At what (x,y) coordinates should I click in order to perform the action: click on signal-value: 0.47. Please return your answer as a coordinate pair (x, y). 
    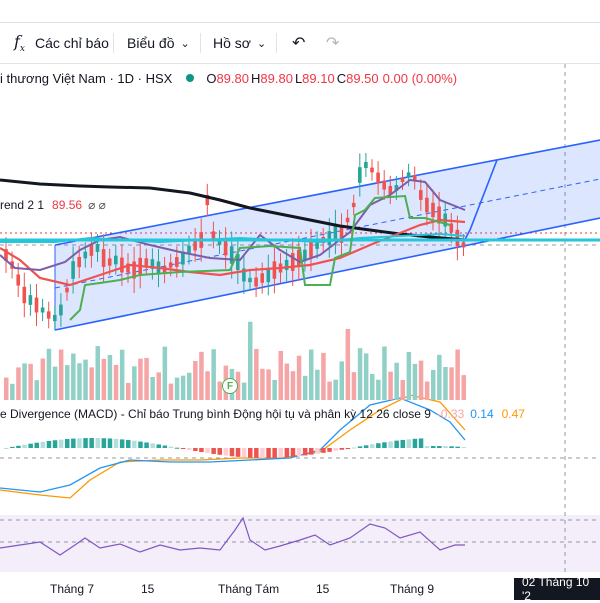
    Looking at the image, I should click on (513, 414).